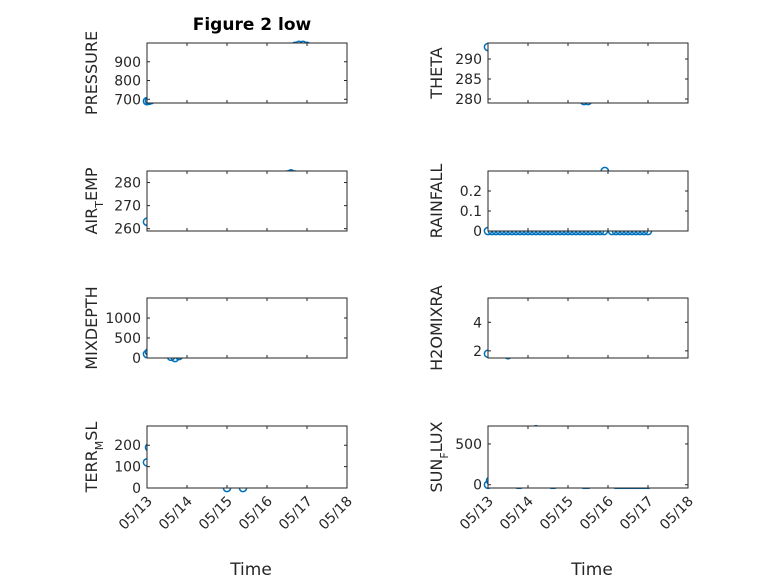 Image resolution: width=778 pixels, height=583 pixels. Describe the element at coordinates (127, 446) in the screenshot. I see `y-tick-label: 200` at that location.